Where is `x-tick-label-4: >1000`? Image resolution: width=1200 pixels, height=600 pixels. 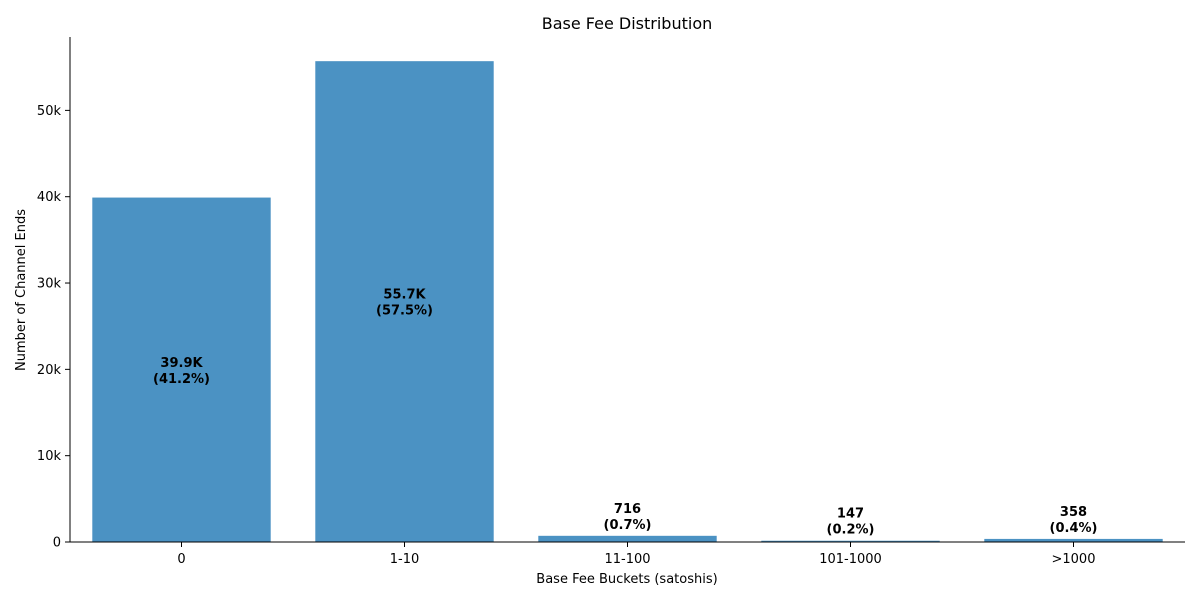 x-tick-label-4: >1000 is located at coordinates (1074, 559).